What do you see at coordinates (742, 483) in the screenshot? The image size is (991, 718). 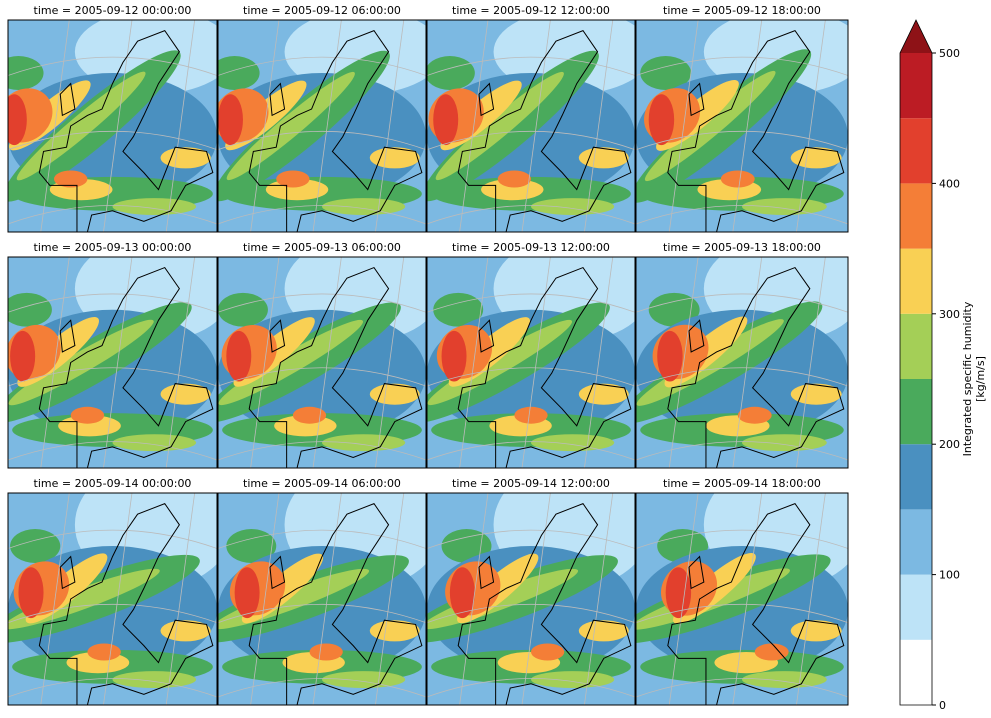 I see `panel-title: time = 2005-09-14 18:00:00` at bounding box center [742, 483].